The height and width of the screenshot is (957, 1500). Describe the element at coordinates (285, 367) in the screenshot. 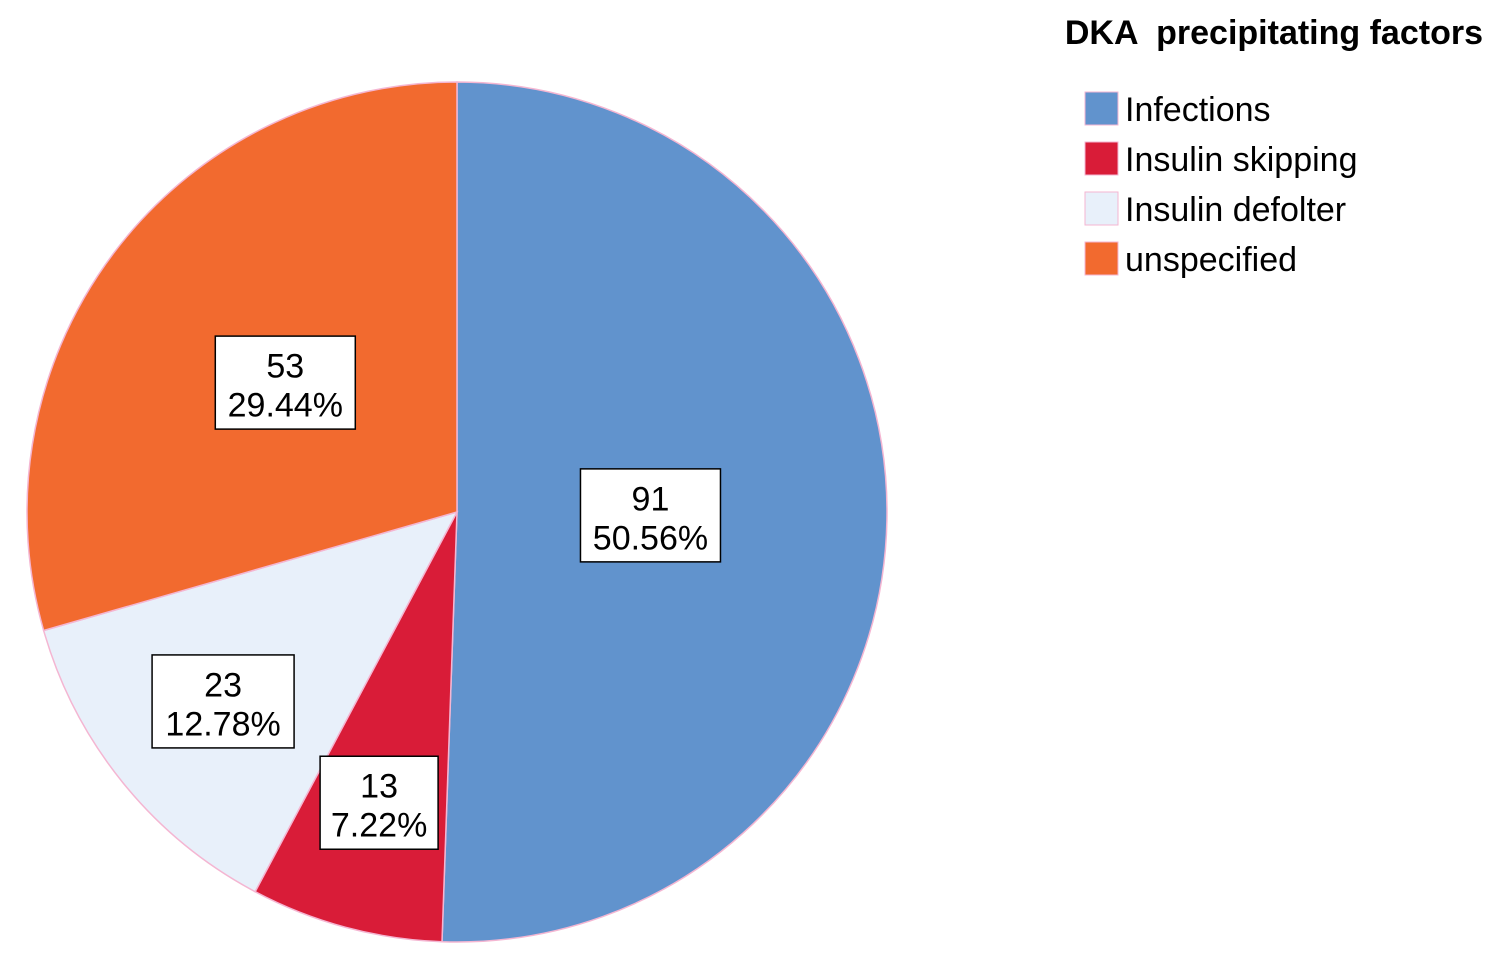

I see `data-label-count: 53` at that location.